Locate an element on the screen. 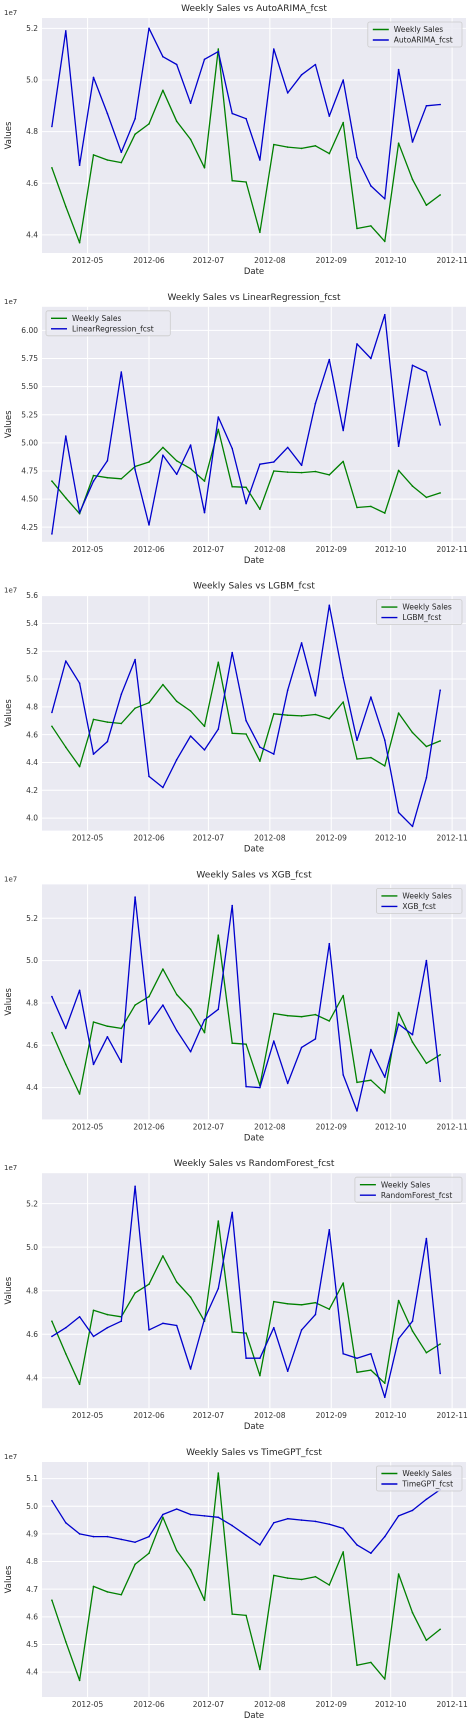  y-tick-label: 4.50 is located at coordinates (29, 499).